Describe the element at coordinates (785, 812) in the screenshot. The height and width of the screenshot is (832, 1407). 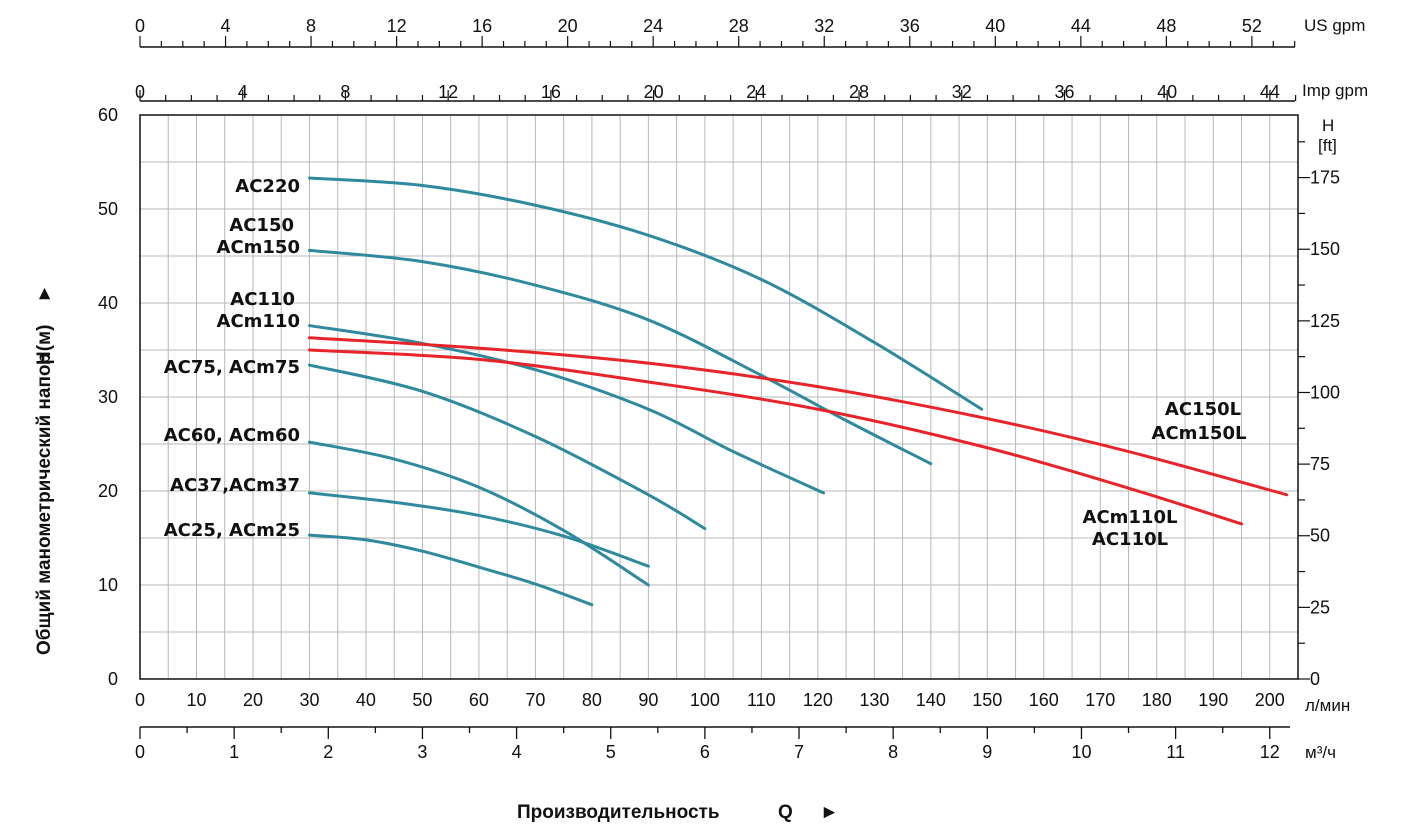
I see `x-axis-symbol: Q` at that location.